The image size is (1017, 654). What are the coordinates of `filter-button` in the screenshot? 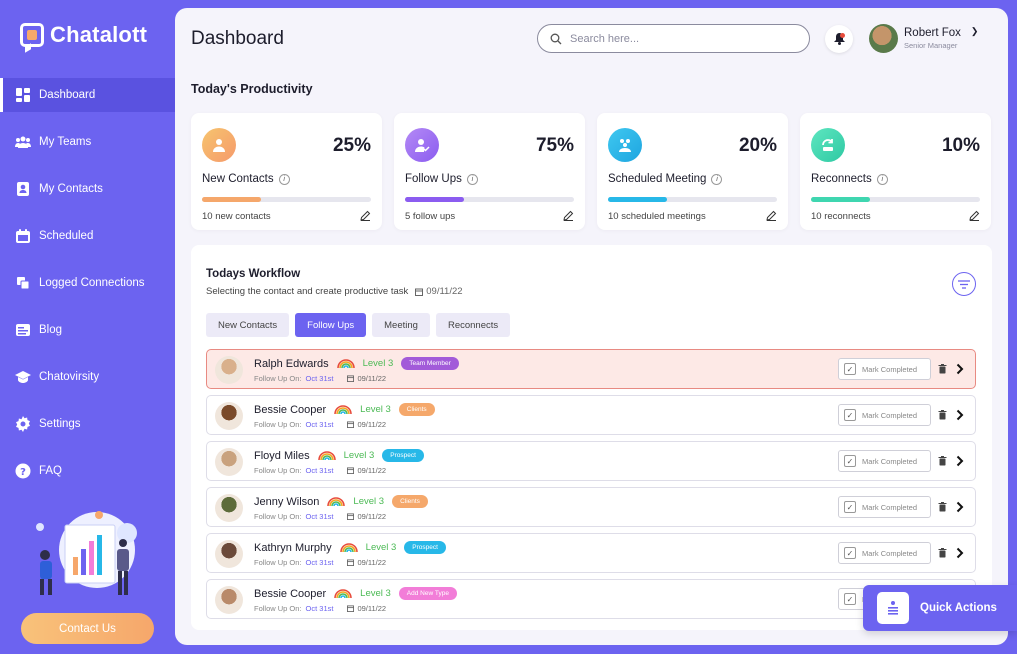 It's located at (964, 284).